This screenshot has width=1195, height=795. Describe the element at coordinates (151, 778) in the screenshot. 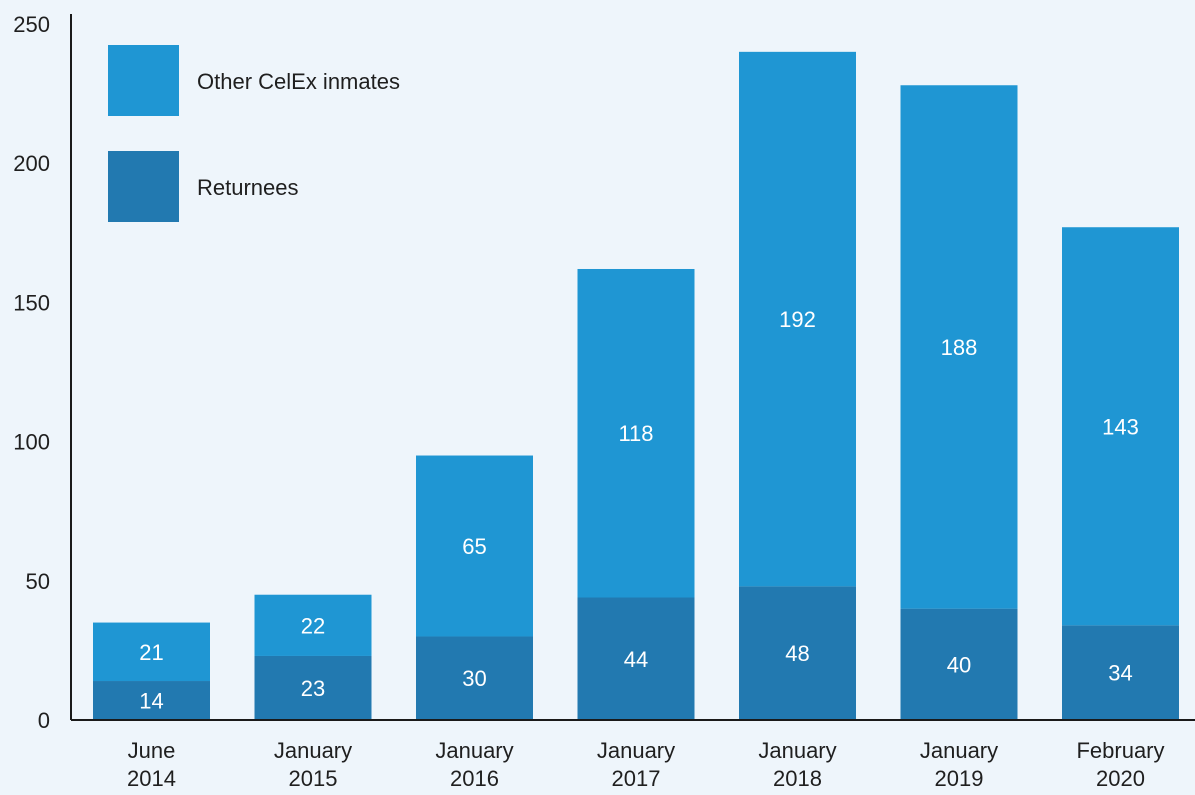

I see `x-tick-label-line: 2014` at that location.